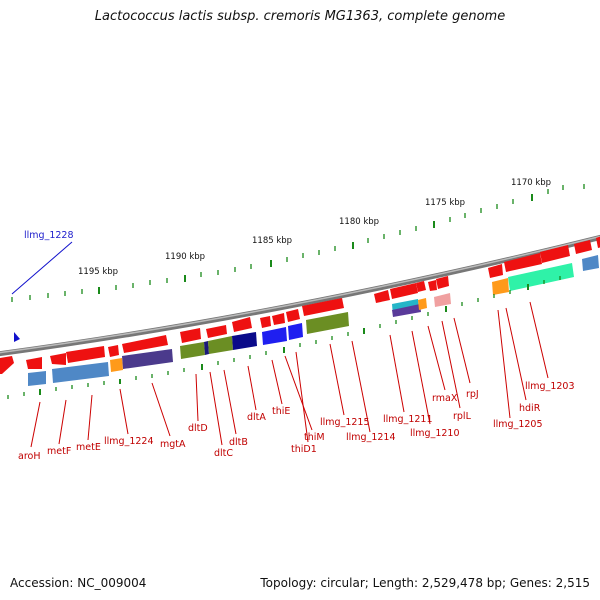 The height and width of the screenshot is (600, 600). What do you see at coordinates (223, 453) in the screenshot?
I see `gene-label-dltC: dltC` at bounding box center [223, 453].